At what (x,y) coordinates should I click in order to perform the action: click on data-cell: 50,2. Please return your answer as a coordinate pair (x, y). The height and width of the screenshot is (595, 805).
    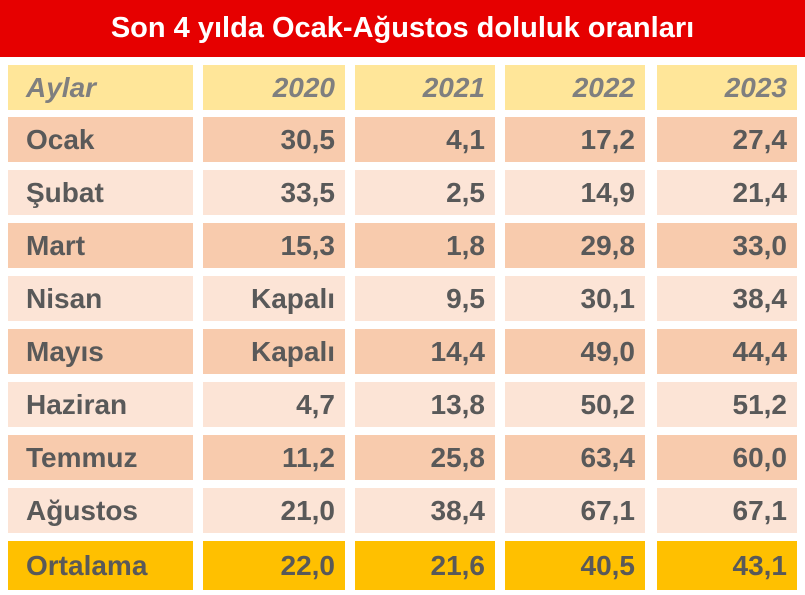
    Looking at the image, I should click on (575, 404).